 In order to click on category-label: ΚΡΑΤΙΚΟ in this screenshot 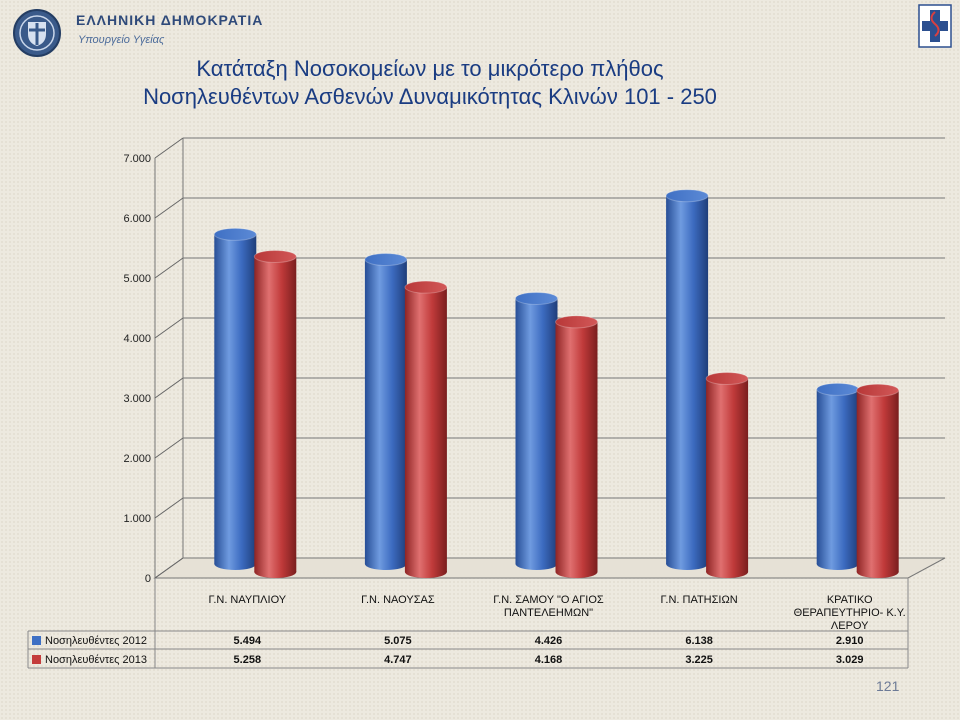, I will do `click(850, 600)`.